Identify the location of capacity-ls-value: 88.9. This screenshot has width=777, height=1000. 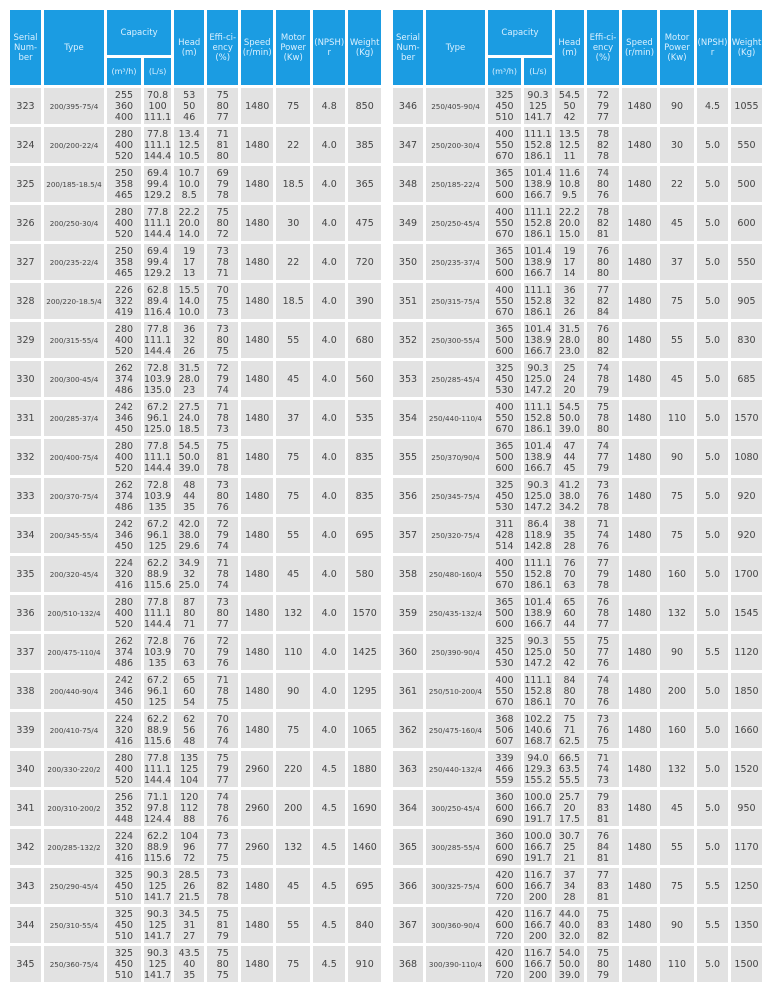
(158, 730).